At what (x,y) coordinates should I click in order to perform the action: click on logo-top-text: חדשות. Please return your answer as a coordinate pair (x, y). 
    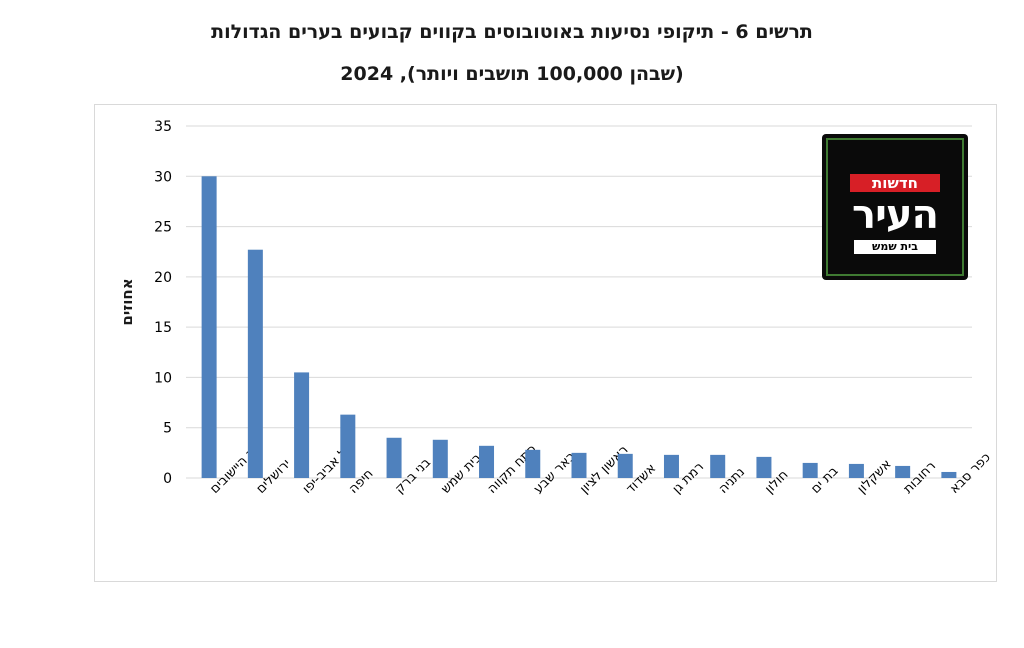
    Looking at the image, I should click on (895, 183).